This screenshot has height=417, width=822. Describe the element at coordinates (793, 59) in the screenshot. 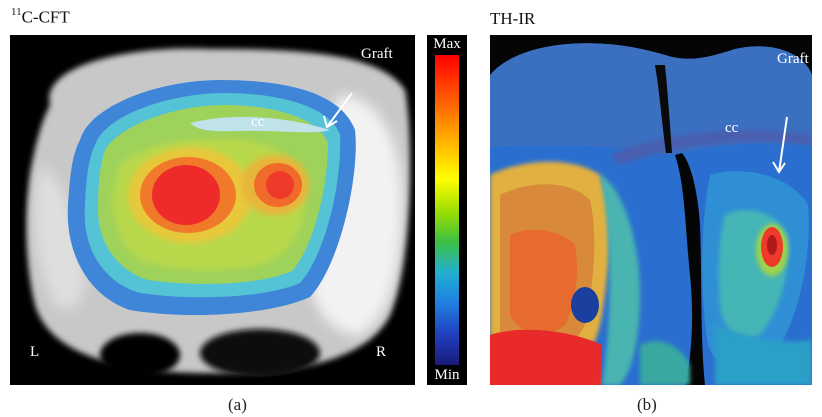

I see `panel-b-graft-label: Graft` at that location.